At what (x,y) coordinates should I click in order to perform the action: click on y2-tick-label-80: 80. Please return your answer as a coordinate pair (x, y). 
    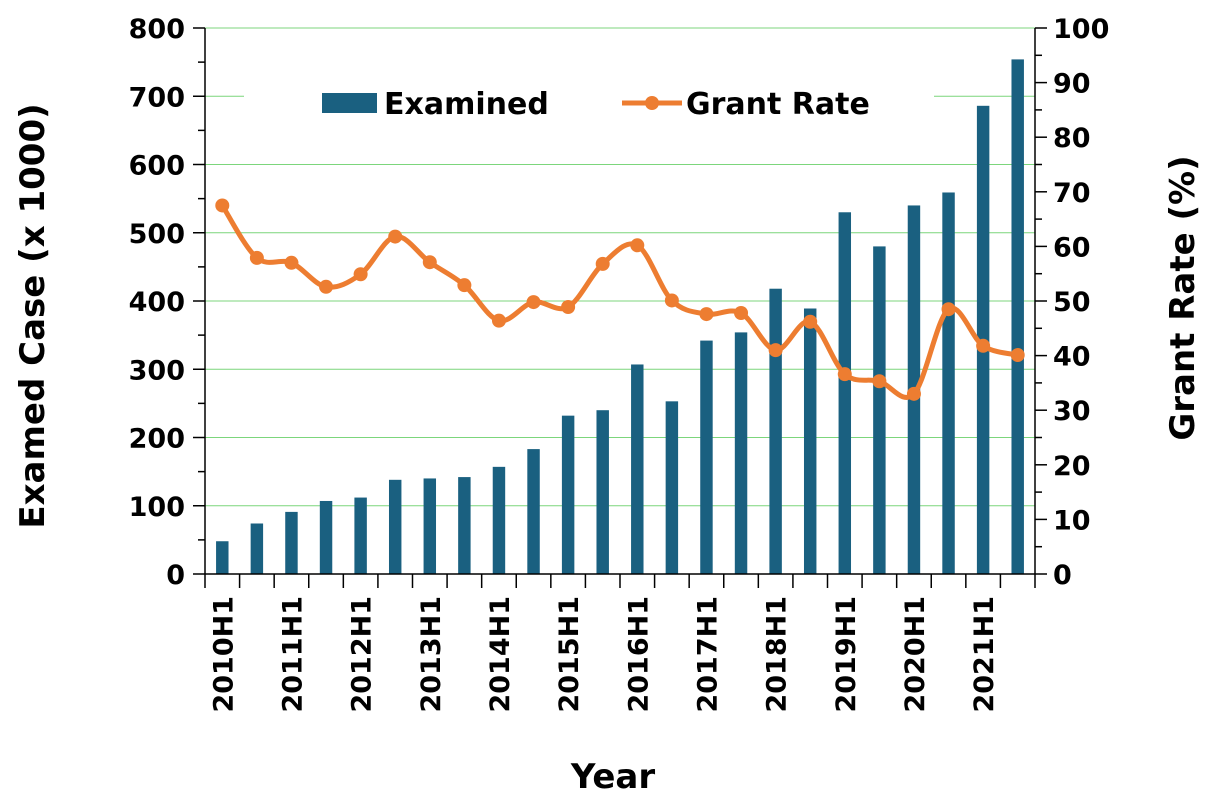
    Looking at the image, I should click on (1072, 138).